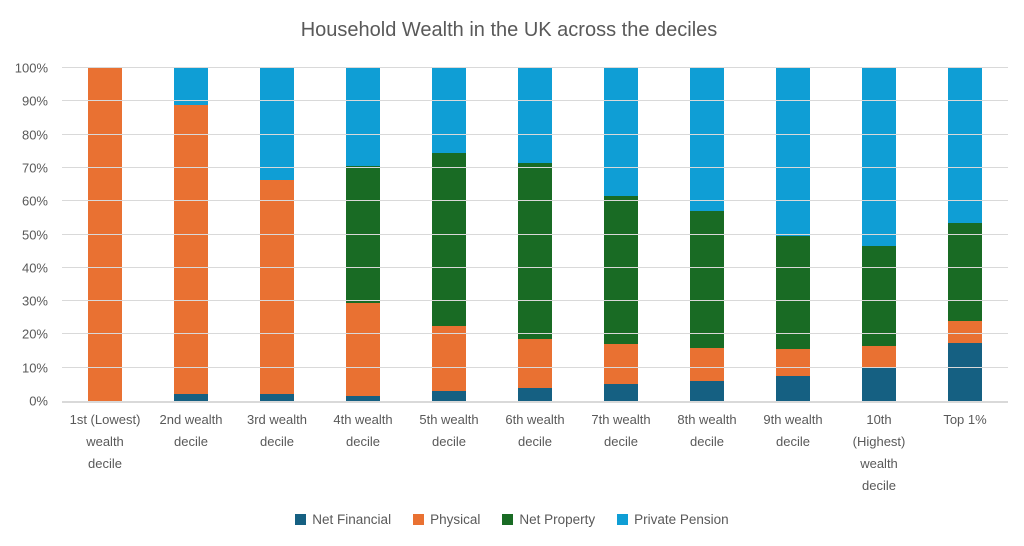 Image resolution: width=1024 pixels, height=546 pixels. What do you see at coordinates (681, 519) in the screenshot?
I see `legend-label: Private Pension` at bounding box center [681, 519].